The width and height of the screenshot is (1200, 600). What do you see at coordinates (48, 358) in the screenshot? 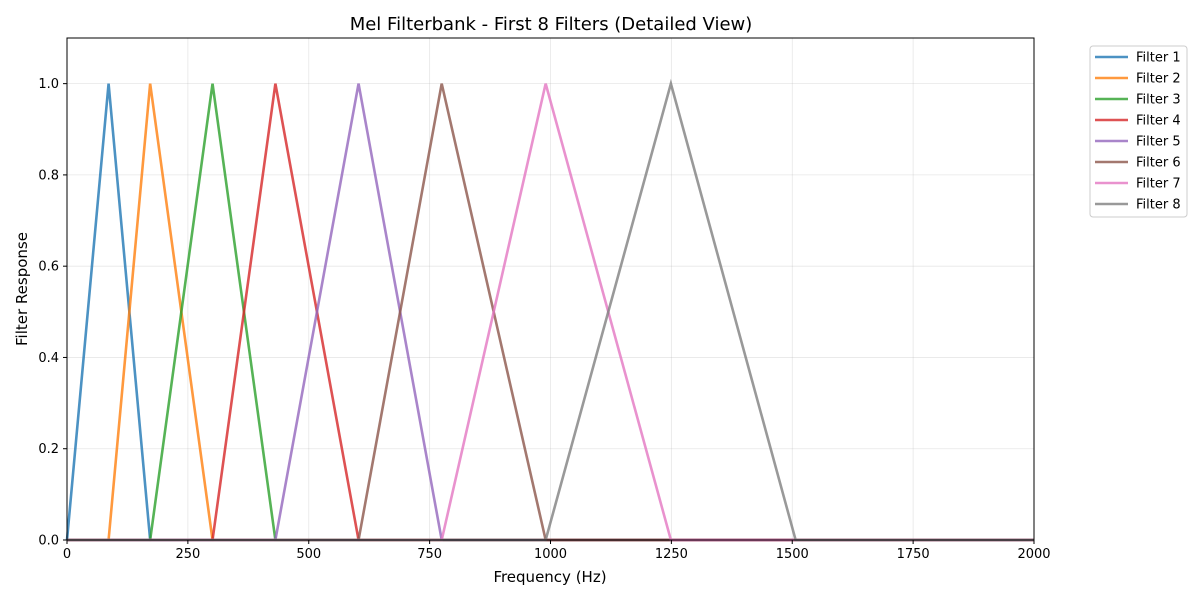
I see `y-tick-label: 0.4` at bounding box center [48, 358].